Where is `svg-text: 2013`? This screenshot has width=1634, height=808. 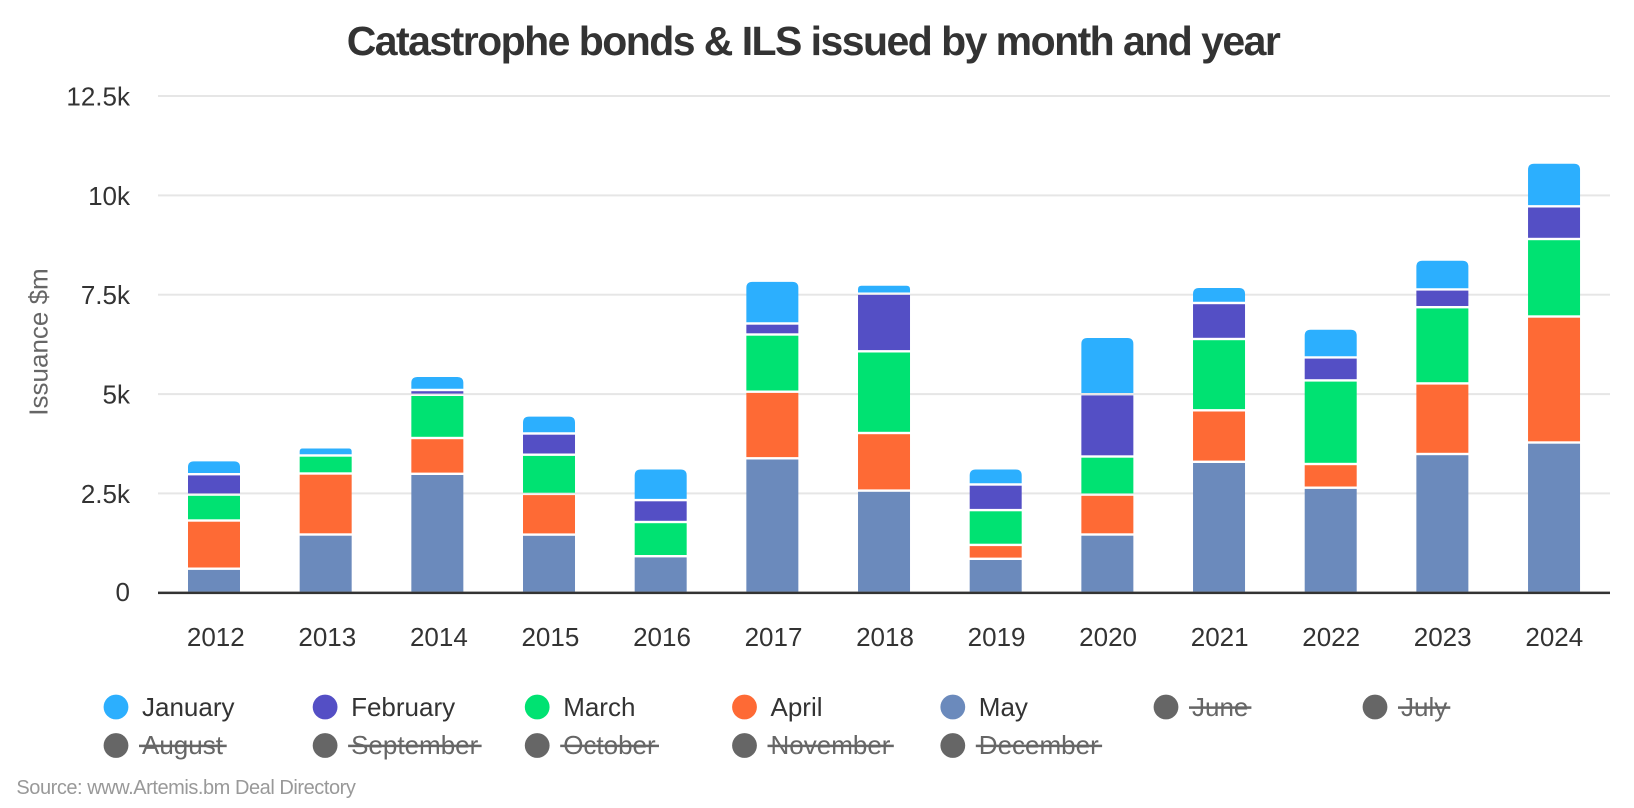 svg-text: 2013 is located at coordinates (327, 637).